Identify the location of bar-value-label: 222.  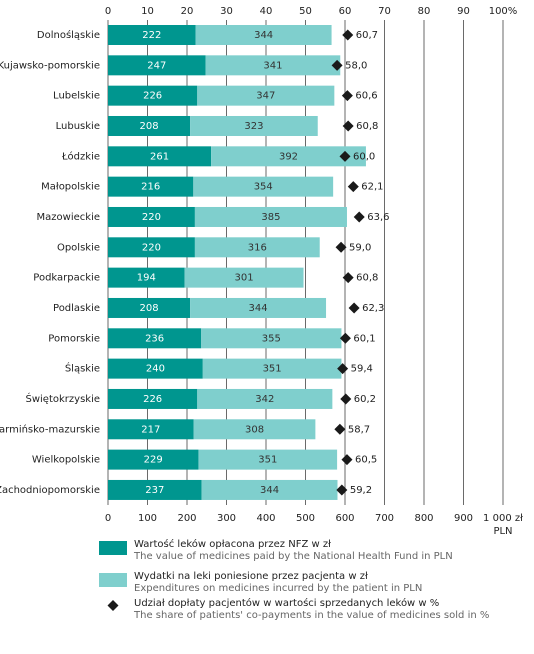
(151, 35).